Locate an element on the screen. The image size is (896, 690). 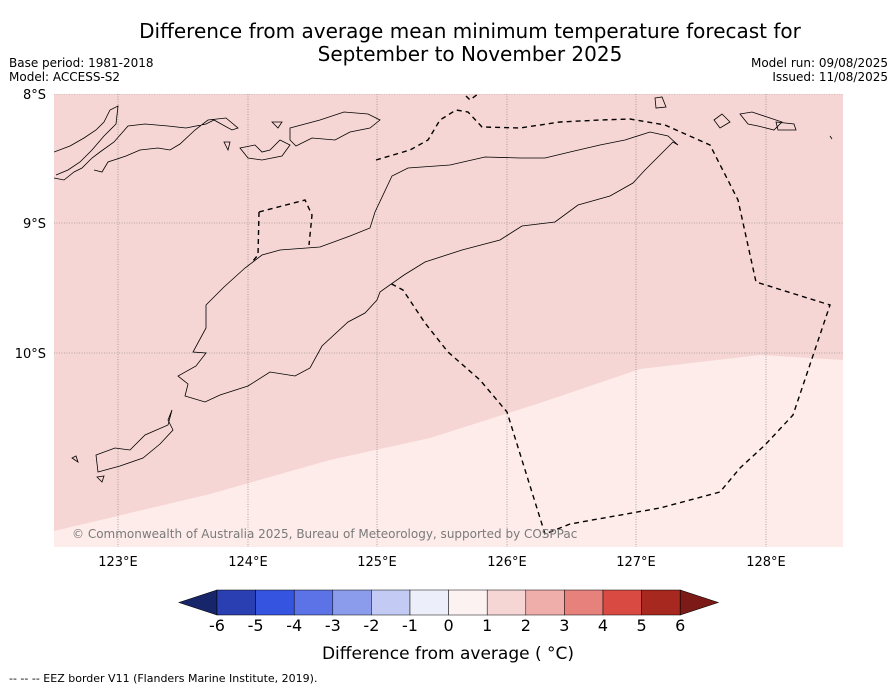
colorbar-tick-label: -5 is located at coordinates (256, 625).